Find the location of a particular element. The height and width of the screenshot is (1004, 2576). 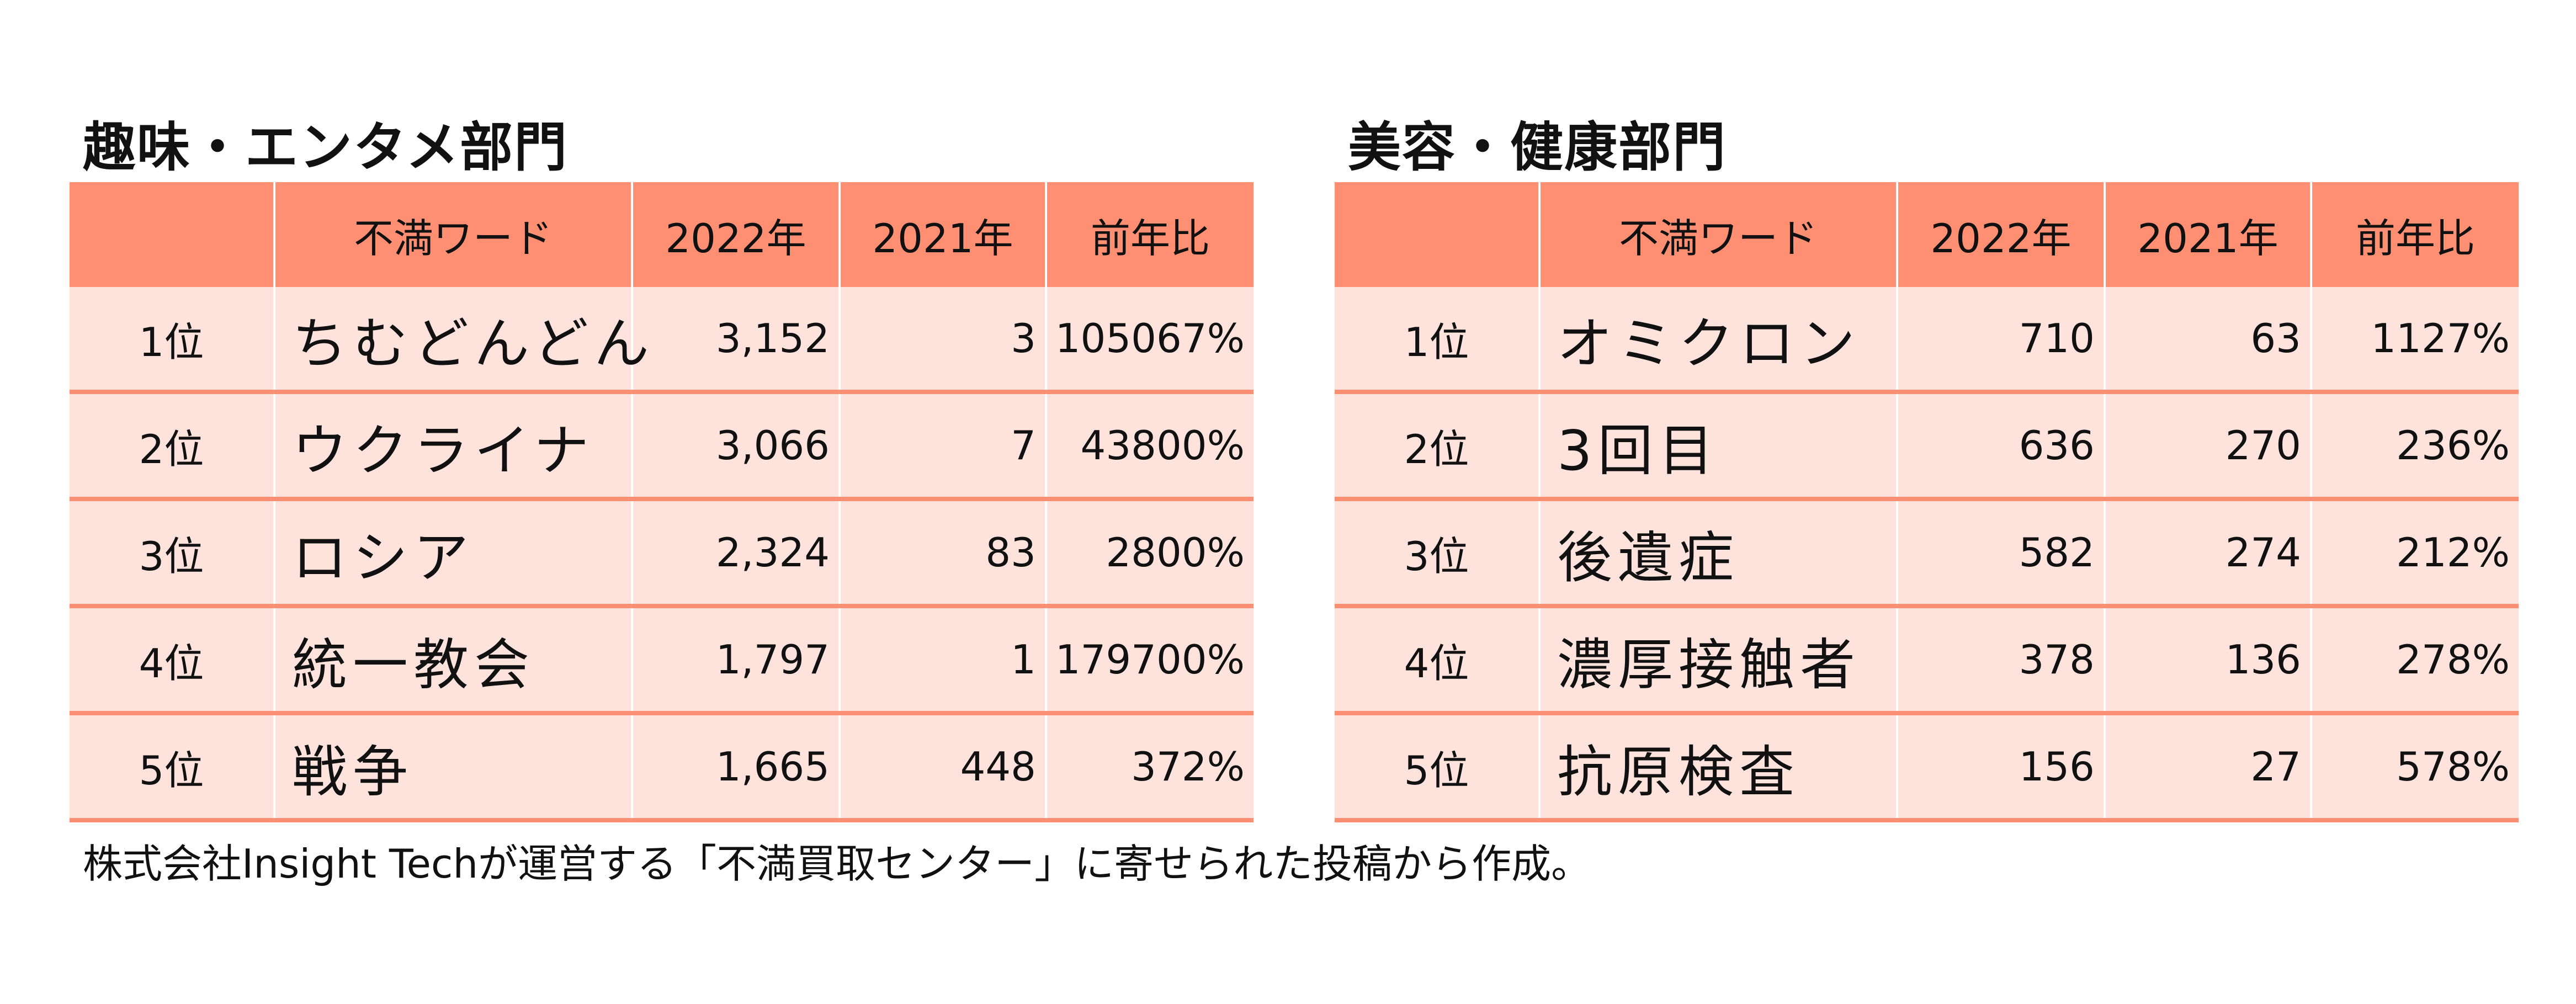

yoy-cell: 105067% is located at coordinates (1150, 340).